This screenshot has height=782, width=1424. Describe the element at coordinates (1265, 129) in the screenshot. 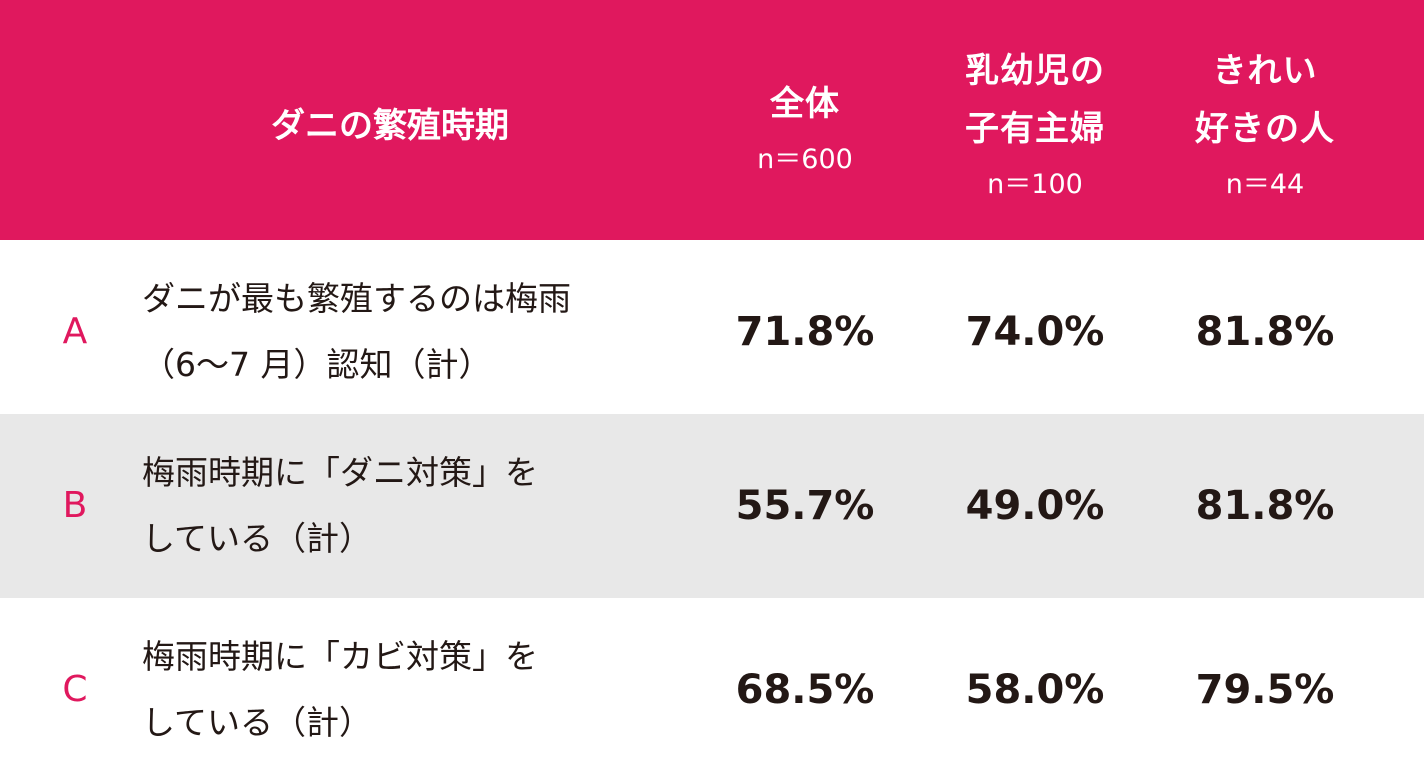

I see `header-column-title: 好きの人` at that location.